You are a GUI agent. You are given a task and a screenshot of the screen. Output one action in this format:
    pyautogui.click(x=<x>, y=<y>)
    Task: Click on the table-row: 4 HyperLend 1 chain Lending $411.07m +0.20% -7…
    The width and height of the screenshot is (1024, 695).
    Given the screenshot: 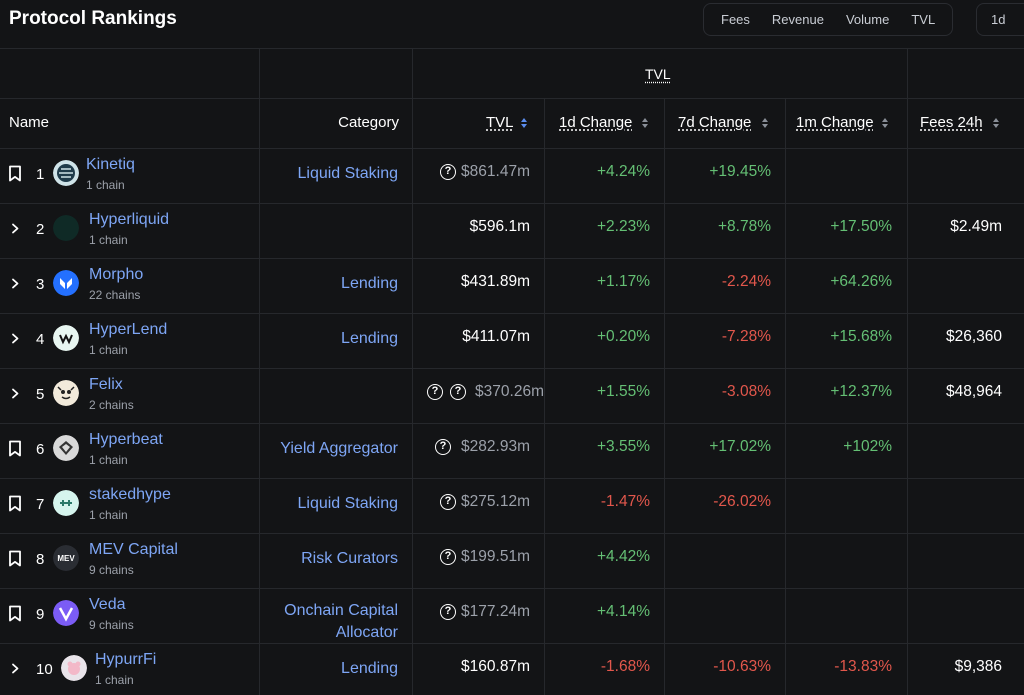 What is the action you would take?
    pyautogui.click(x=512, y=340)
    